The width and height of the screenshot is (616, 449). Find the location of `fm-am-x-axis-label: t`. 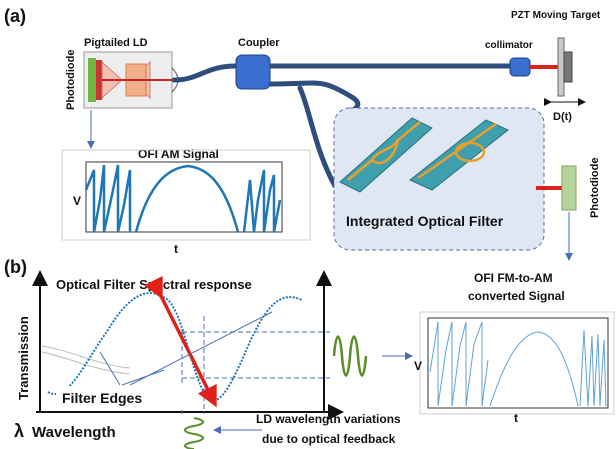

fm-am-x-axis-label: t is located at coordinates (516, 418).